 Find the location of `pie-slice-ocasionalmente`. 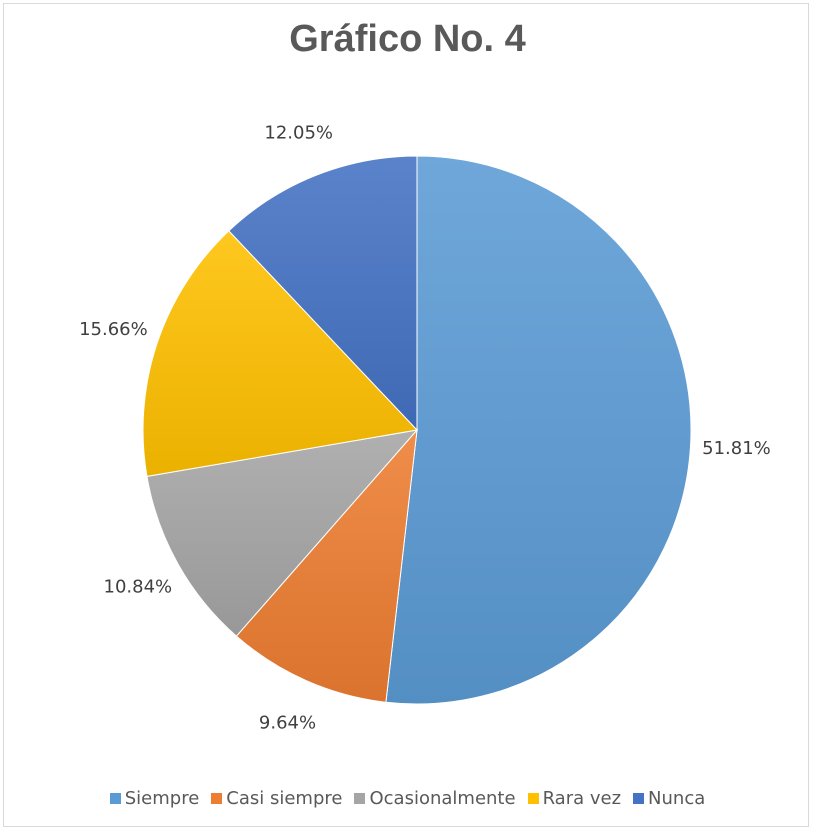

pie-slice-ocasionalmente is located at coordinates (282, 533).